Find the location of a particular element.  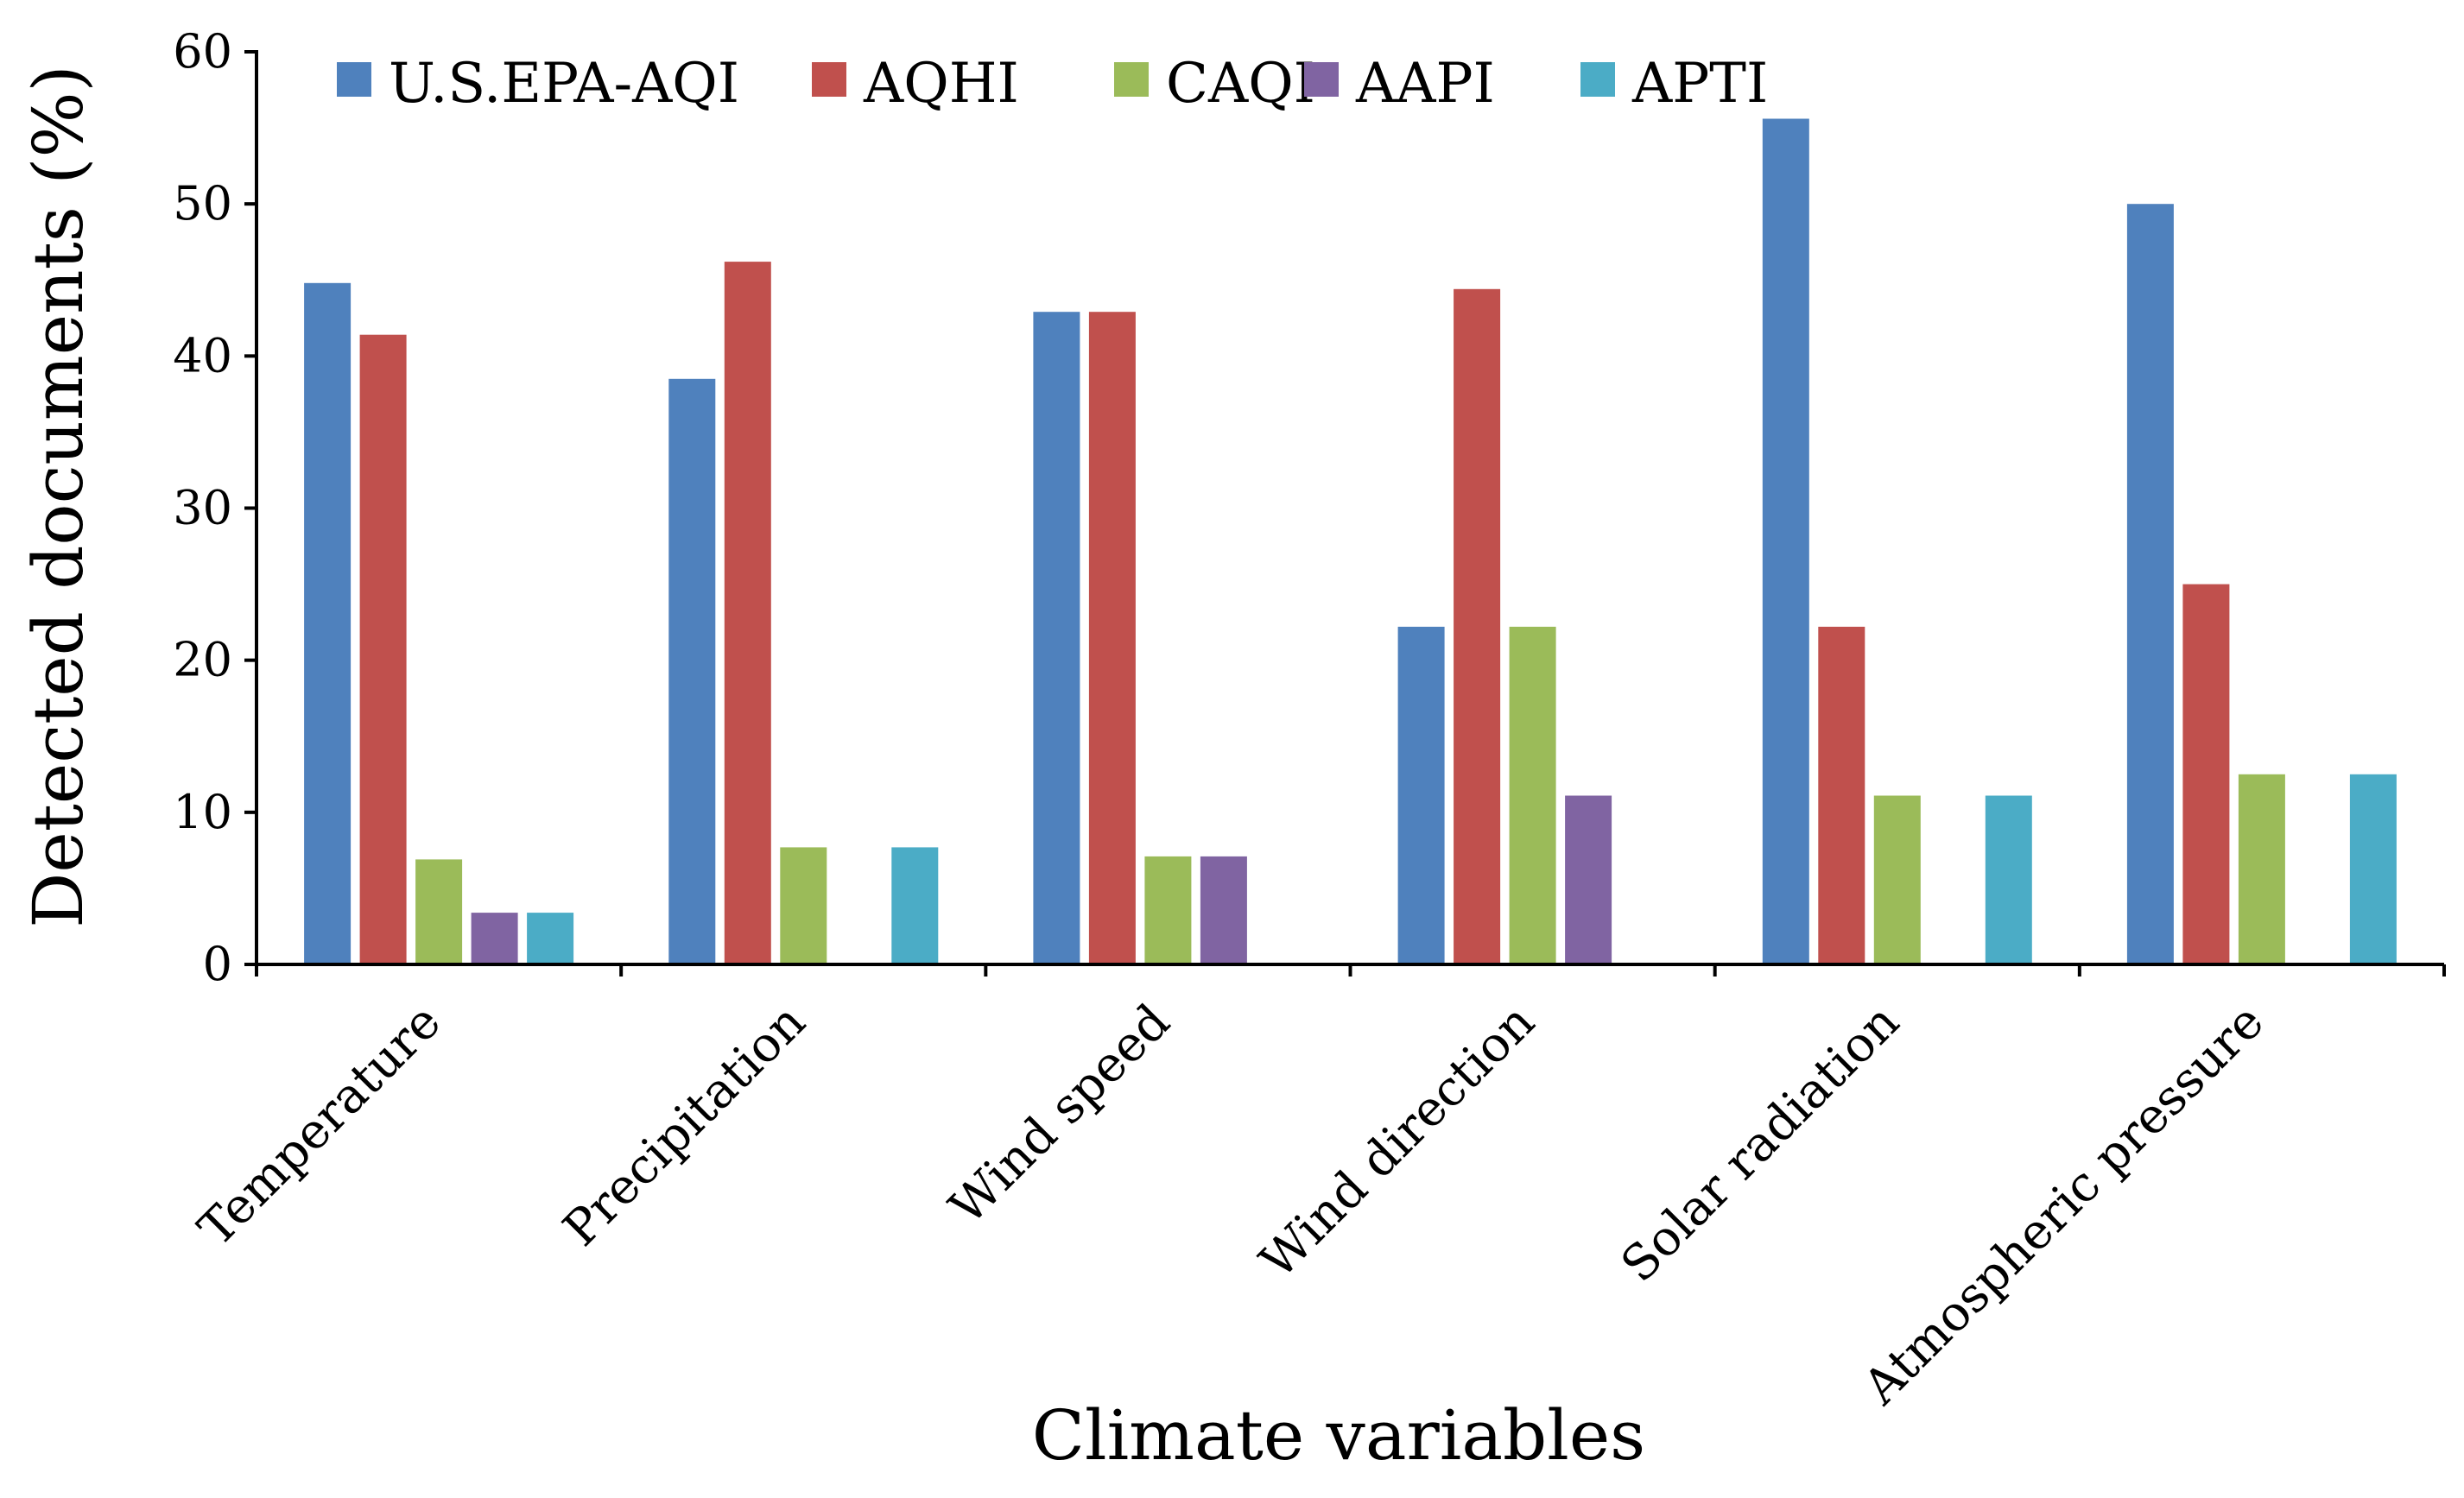

legend-label: CAQI is located at coordinates (1240, 84).